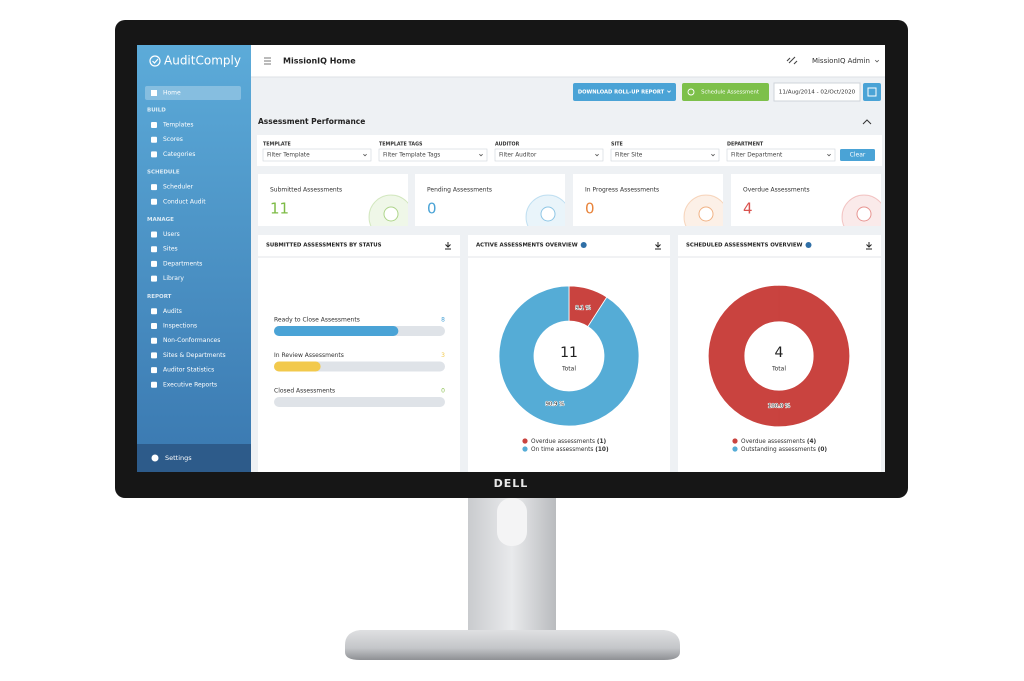 This screenshot has width=1024, height=681. Describe the element at coordinates (744, 246) in the screenshot. I see `card-title: SCHEDULED ASSESSMENTS OVERVIEW` at that location.